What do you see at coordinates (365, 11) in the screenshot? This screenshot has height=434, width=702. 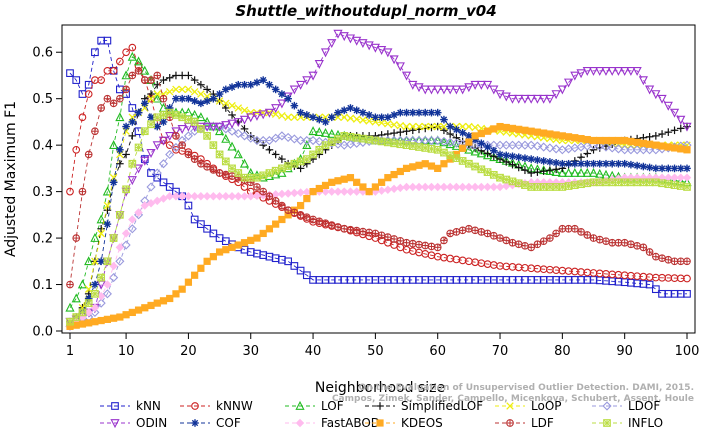 I see `chart-title: Shuttle_withoutdupl_norm_v04` at bounding box center [365, 11].